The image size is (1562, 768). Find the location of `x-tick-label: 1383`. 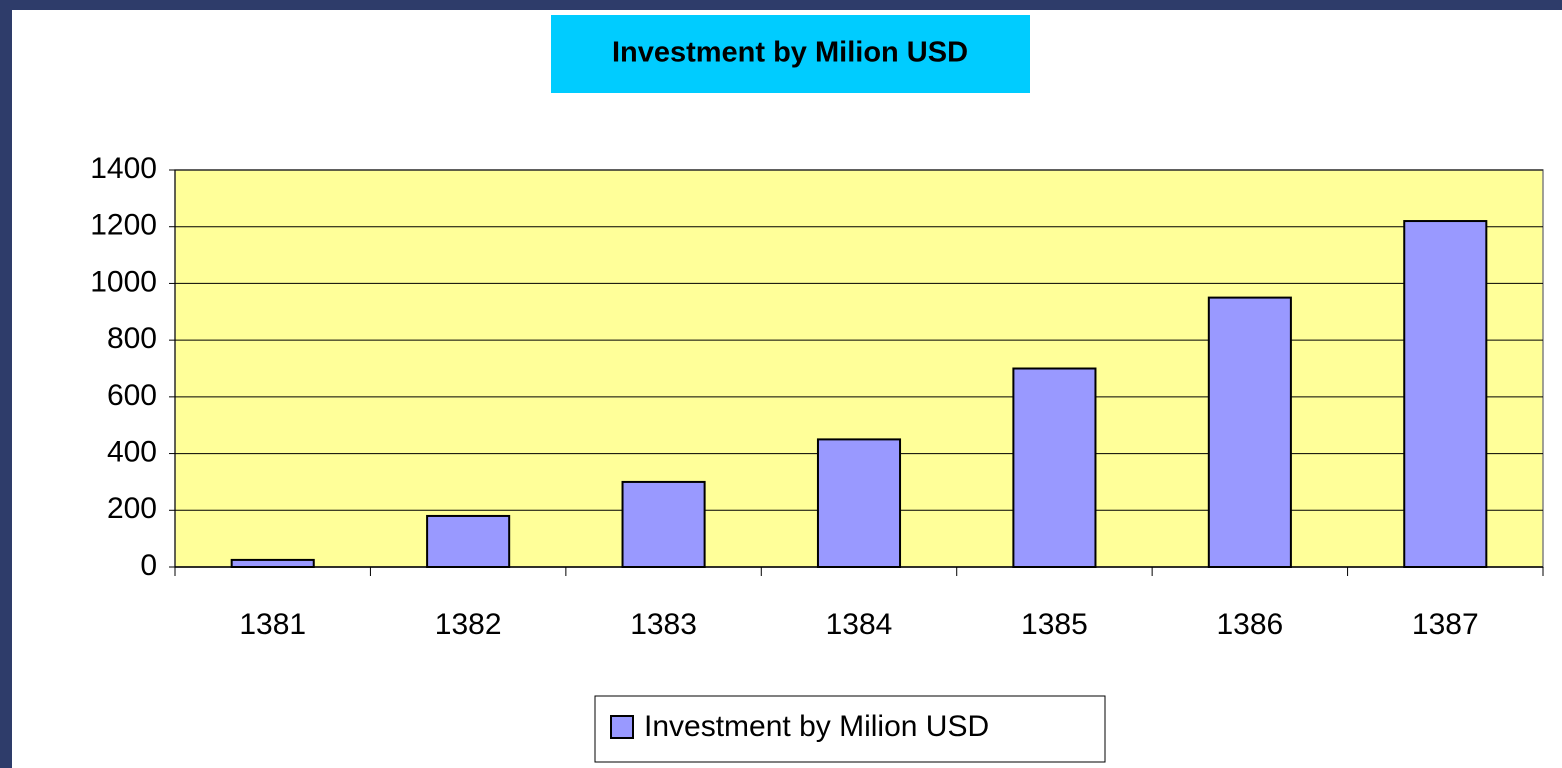

x-tick-label: 1383 is located at coordinates (663, 624).